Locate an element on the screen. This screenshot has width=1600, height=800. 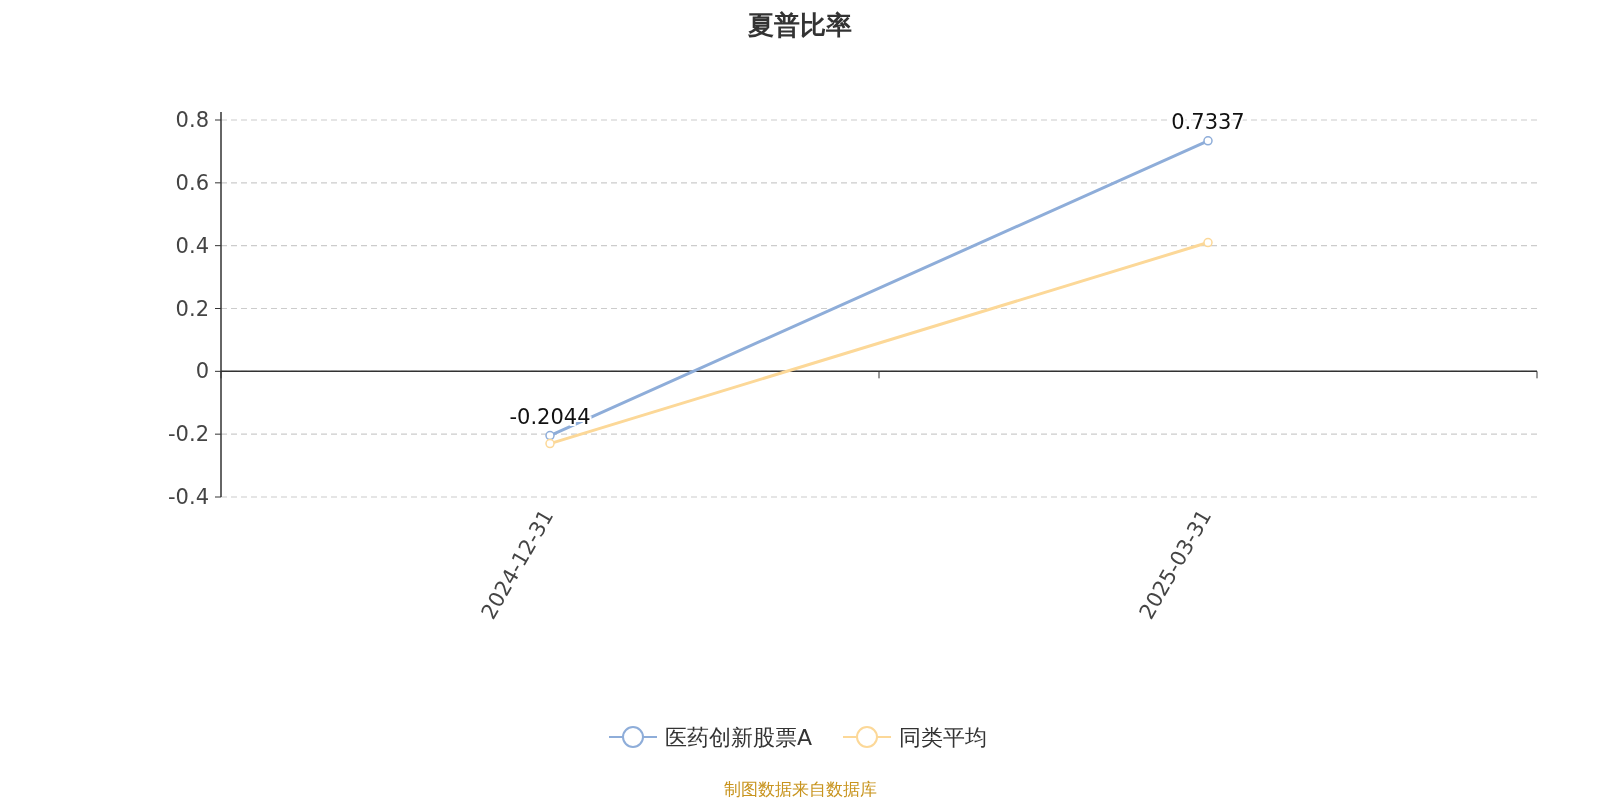
legend-label: 同类平均 is located at coordinates (943, 737).